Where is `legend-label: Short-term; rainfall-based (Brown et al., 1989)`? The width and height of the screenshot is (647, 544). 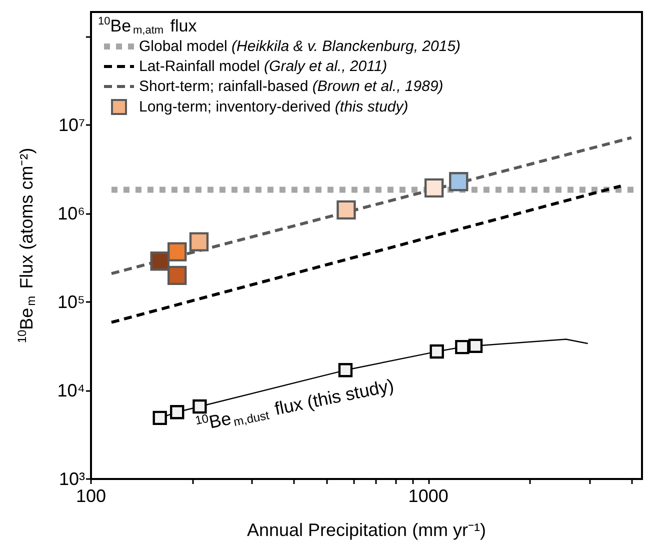
legend-label: Short-term; rainfall-based (Brown et al., 1989) is located at coordinates (291, 86).